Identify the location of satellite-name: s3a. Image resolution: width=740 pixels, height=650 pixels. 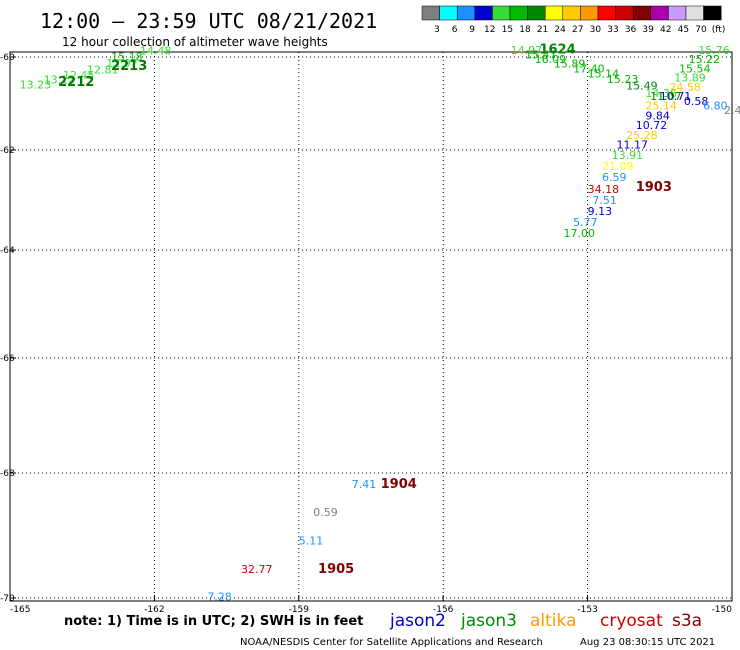
(687, 621).